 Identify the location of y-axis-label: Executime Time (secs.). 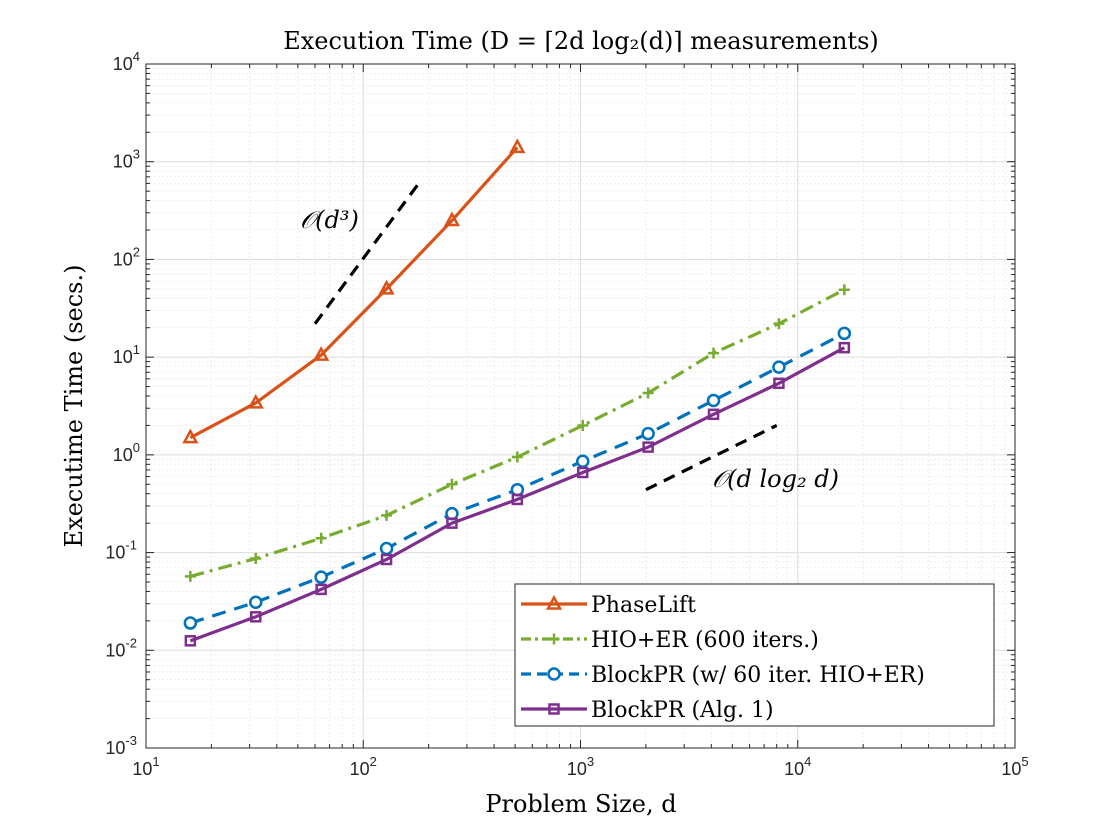
(74, 406).